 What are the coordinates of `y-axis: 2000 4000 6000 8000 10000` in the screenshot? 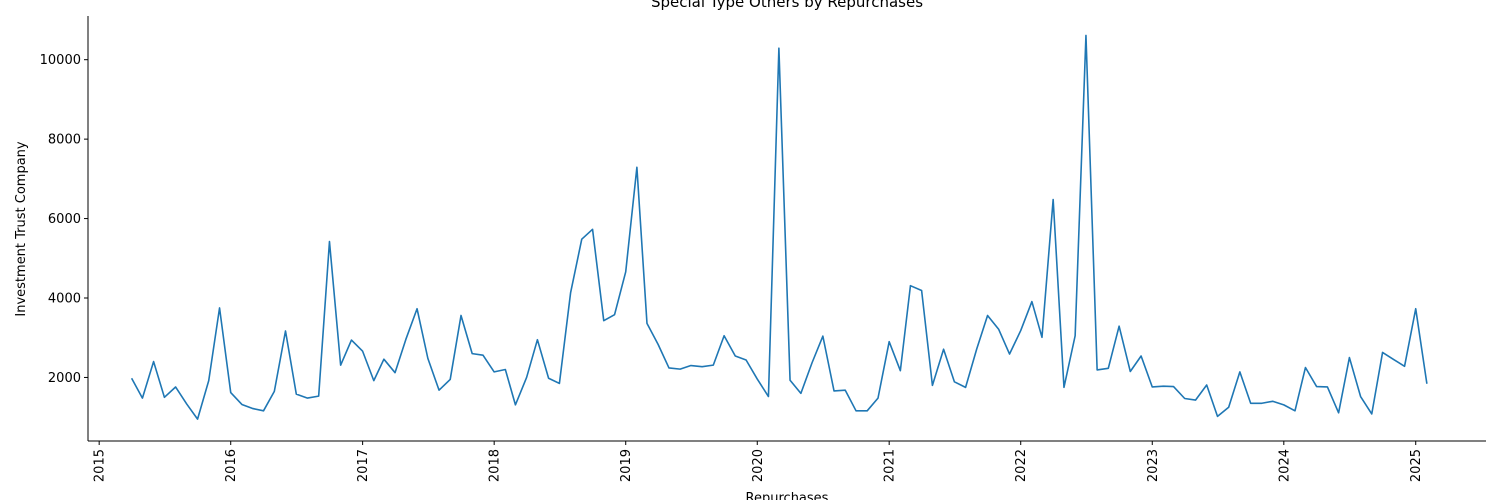 It's located at (64, 228).